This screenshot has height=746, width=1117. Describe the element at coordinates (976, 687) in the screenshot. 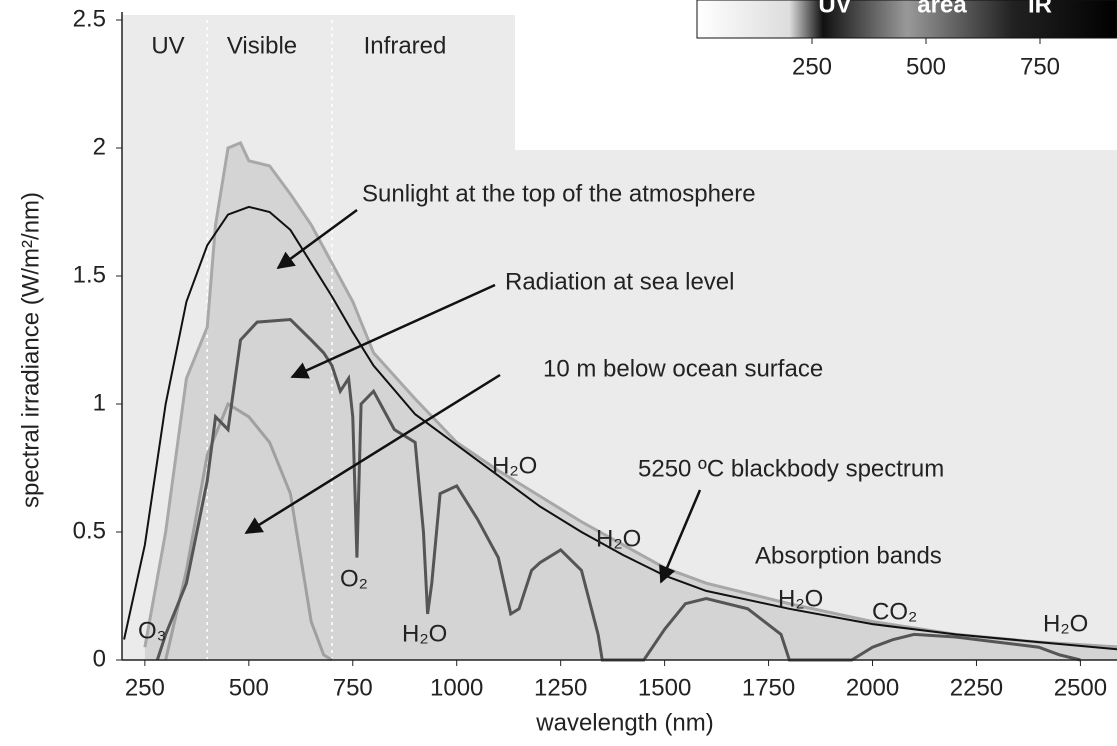

I see `x-tick-label: 2250` at that location.